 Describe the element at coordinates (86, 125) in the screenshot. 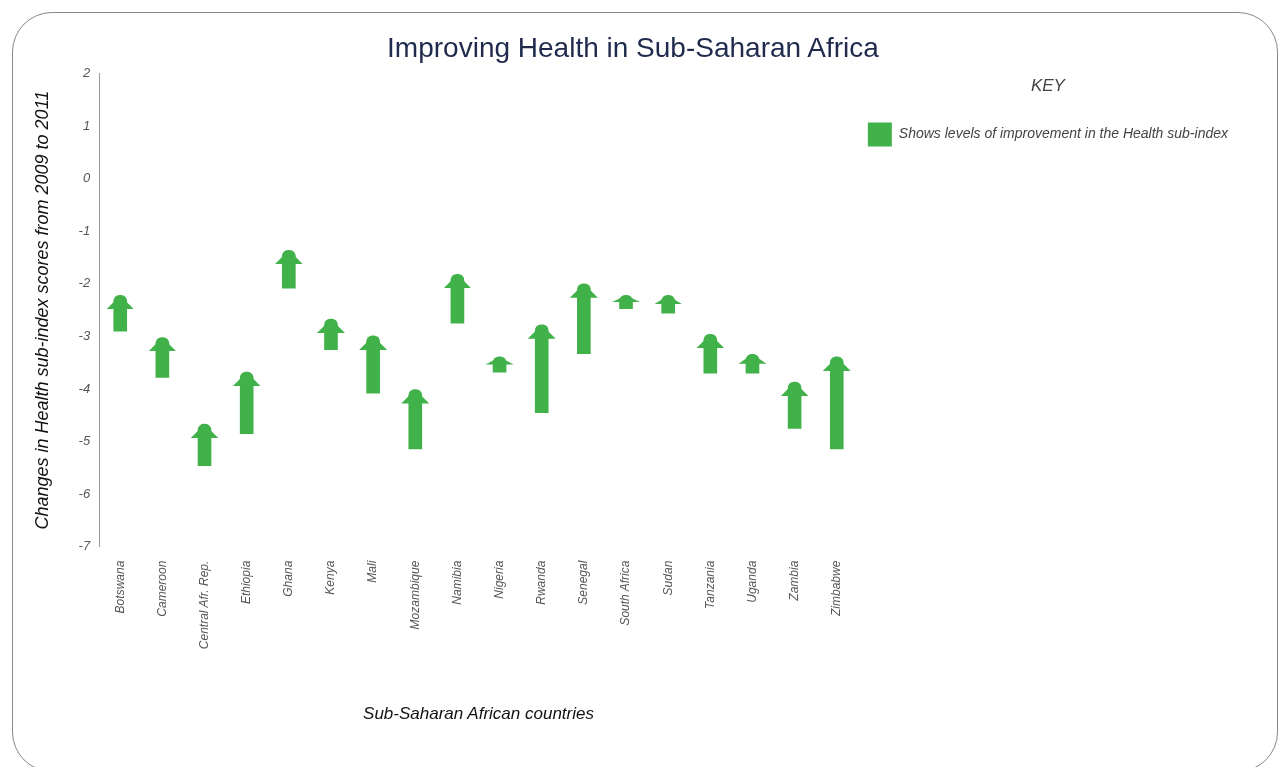

I see `y-tick-label: 1` at that location.